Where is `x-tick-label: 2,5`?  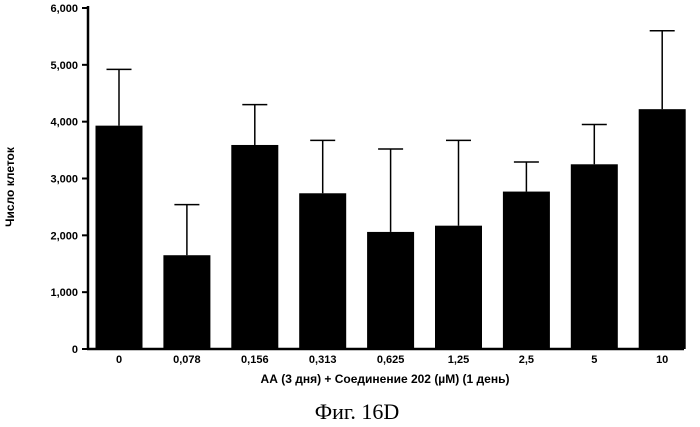
x-tick-label: 2,5 is located at coordinates (526, 360).